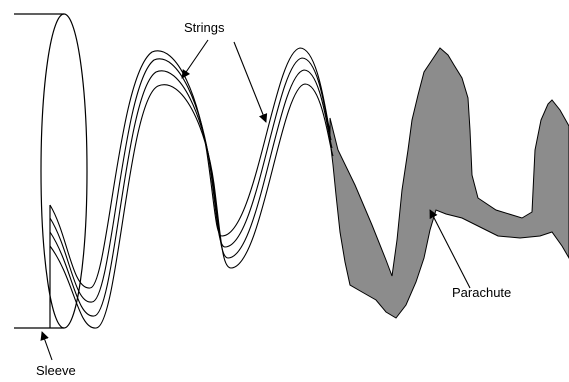 Image resolution: width=569 pixels, height=382 pixels. I want to click on strings-label: Strings, so click(204, 27).